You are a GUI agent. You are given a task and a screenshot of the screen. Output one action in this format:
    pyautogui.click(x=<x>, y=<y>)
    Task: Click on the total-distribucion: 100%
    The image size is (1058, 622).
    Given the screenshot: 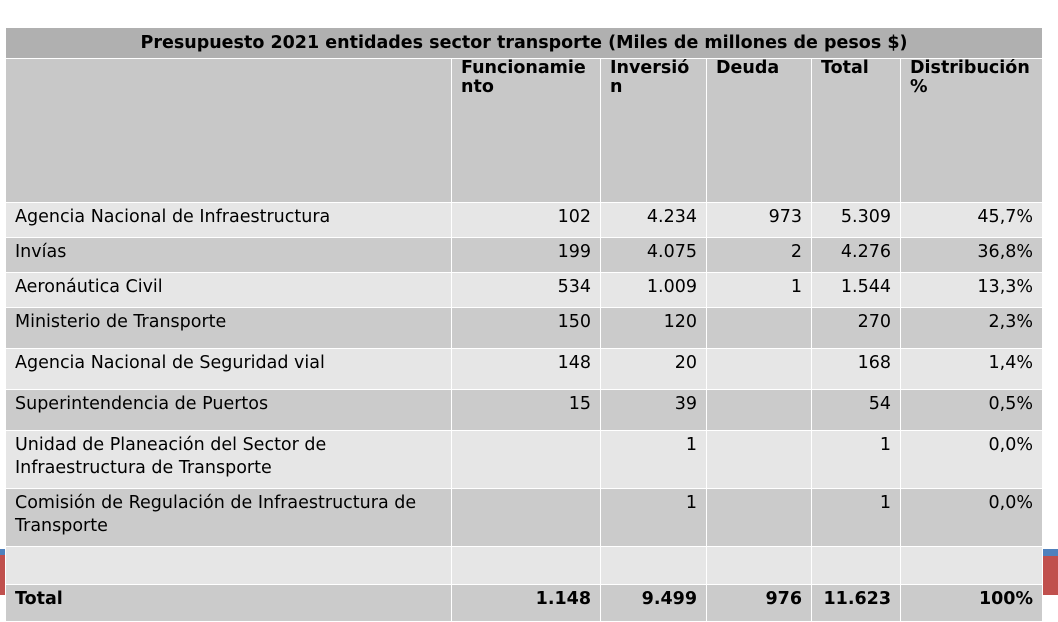 What is the action you would take?
    pyautogui.click(x=971, y=603)
    